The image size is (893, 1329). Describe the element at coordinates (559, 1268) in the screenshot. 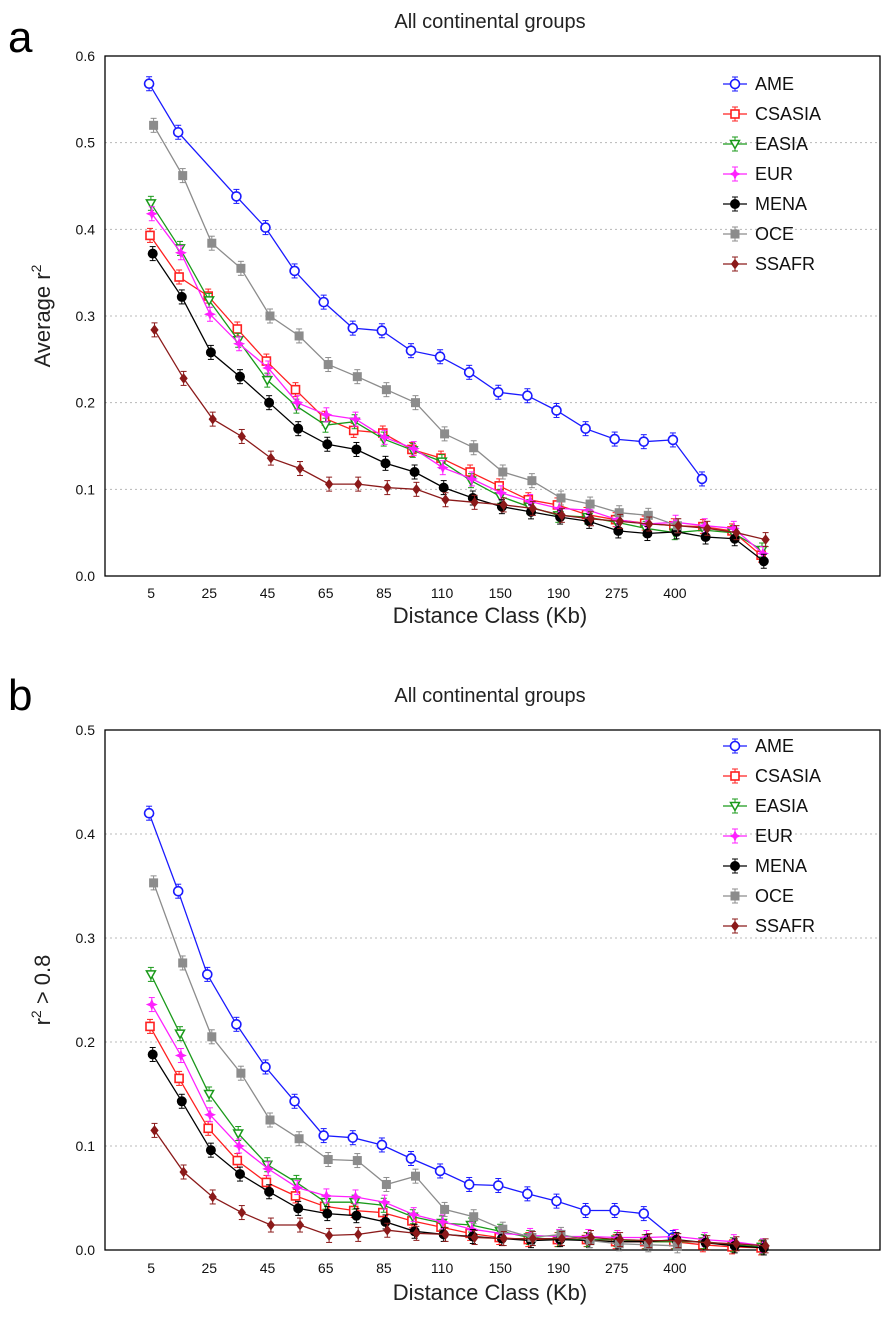

I see `x-tick-label: 190` at that location.